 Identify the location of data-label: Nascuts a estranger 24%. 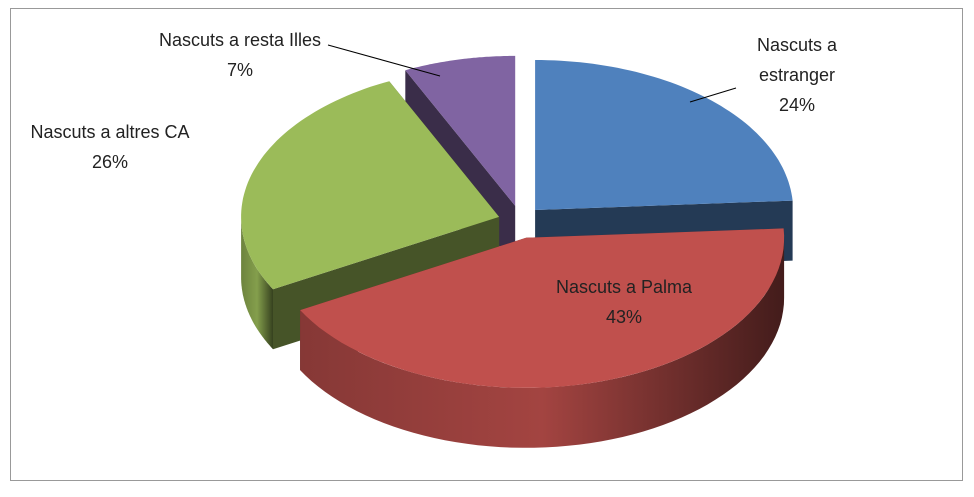
(797, 75).